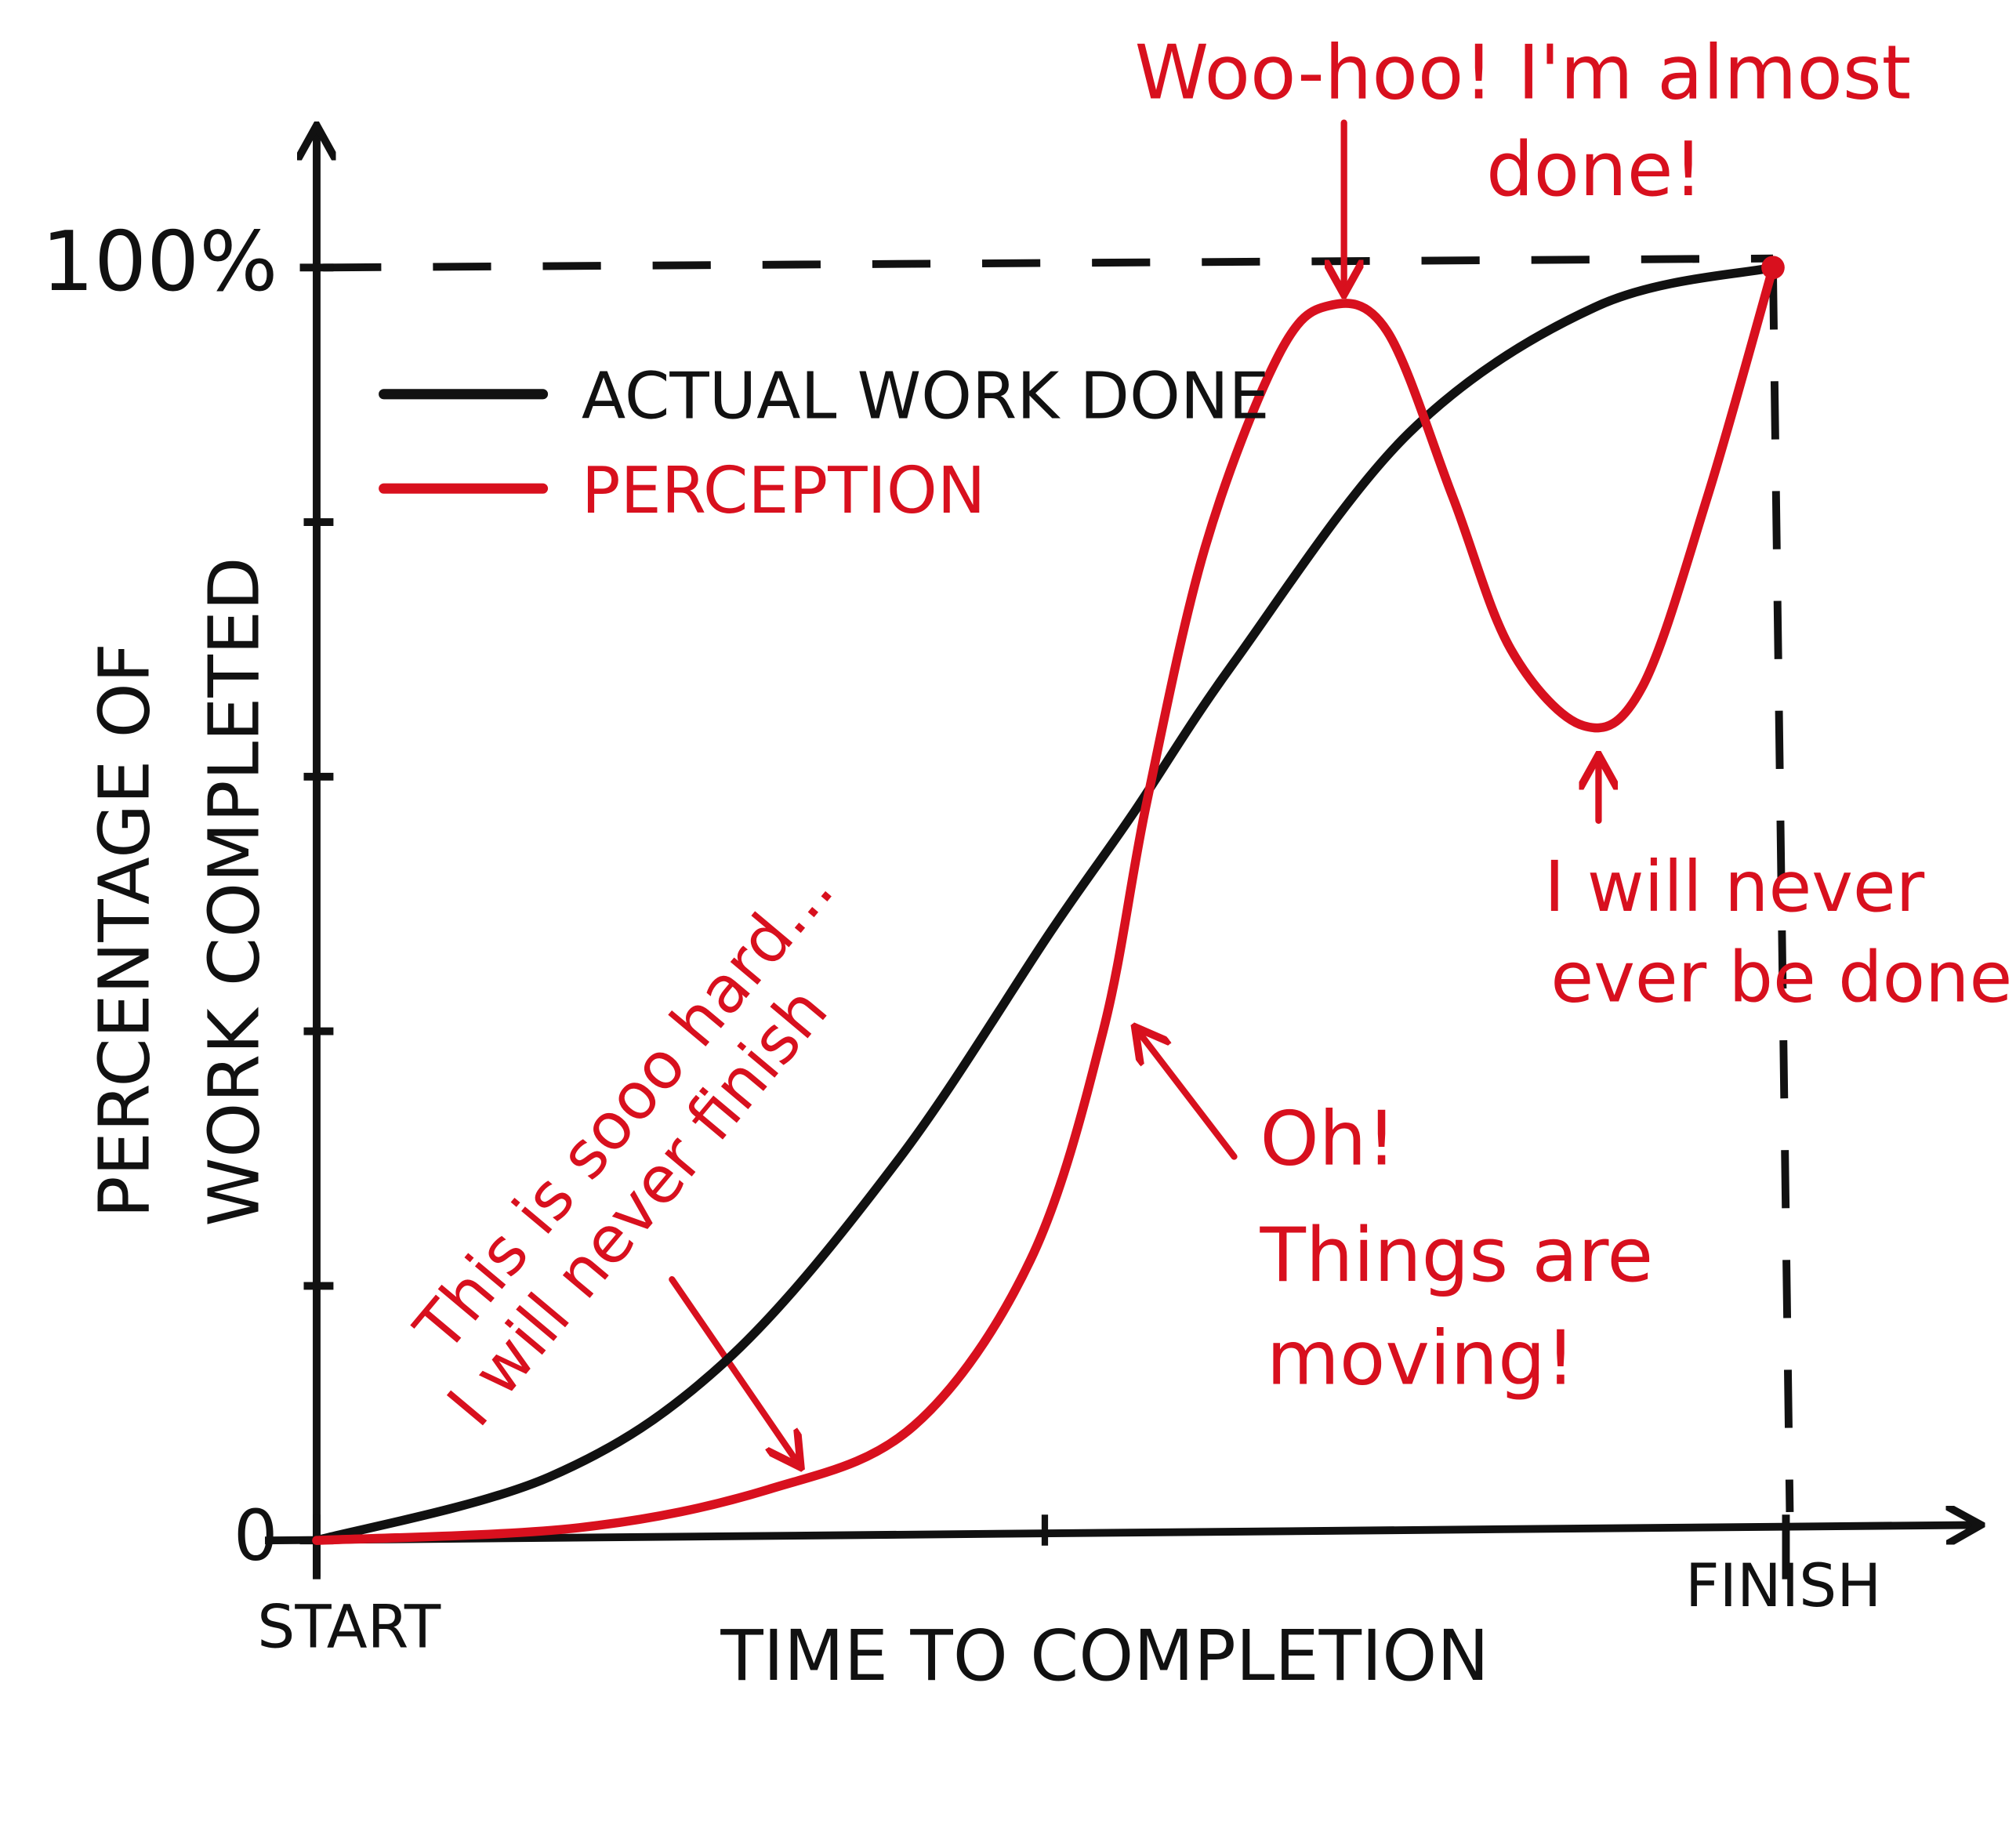 This screenshot has height=1828, width=2016. What do you see at coordinates (1048, 263) in the screenshot?
I see `target-dash` at bounding box center [1048, 263].